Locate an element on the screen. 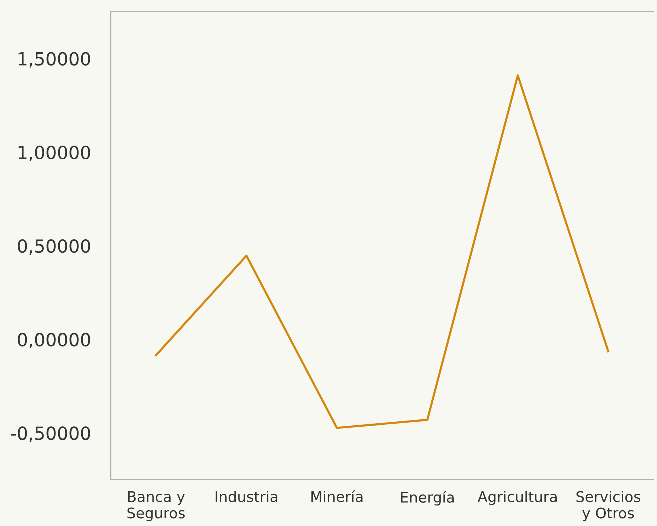  y-tick-label: 0,50000 is located at coordinates (54, 247).